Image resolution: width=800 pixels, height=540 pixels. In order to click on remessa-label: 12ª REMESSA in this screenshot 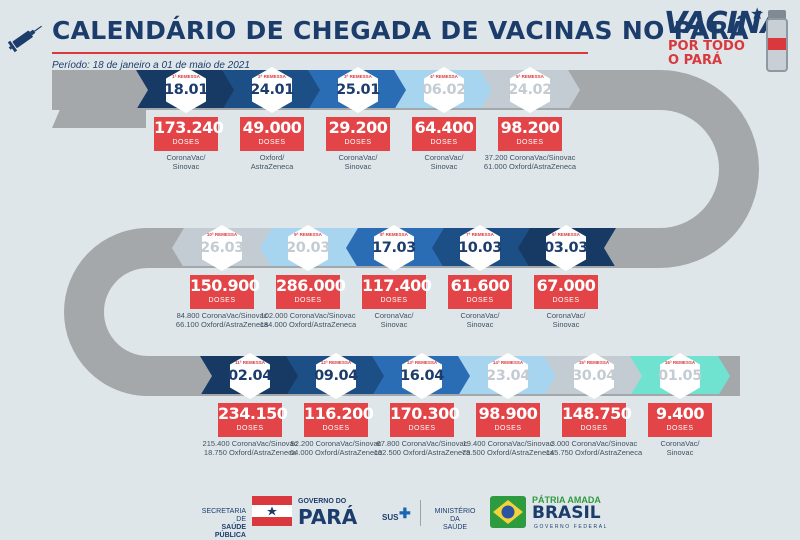, I will do `click(336, 362)`.